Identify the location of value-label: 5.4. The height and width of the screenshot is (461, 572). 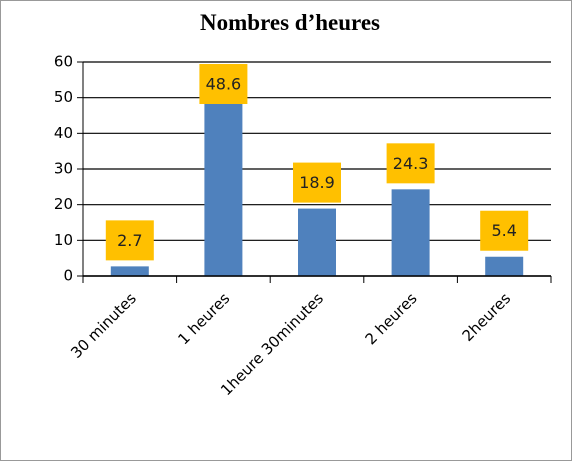
(503, 230).